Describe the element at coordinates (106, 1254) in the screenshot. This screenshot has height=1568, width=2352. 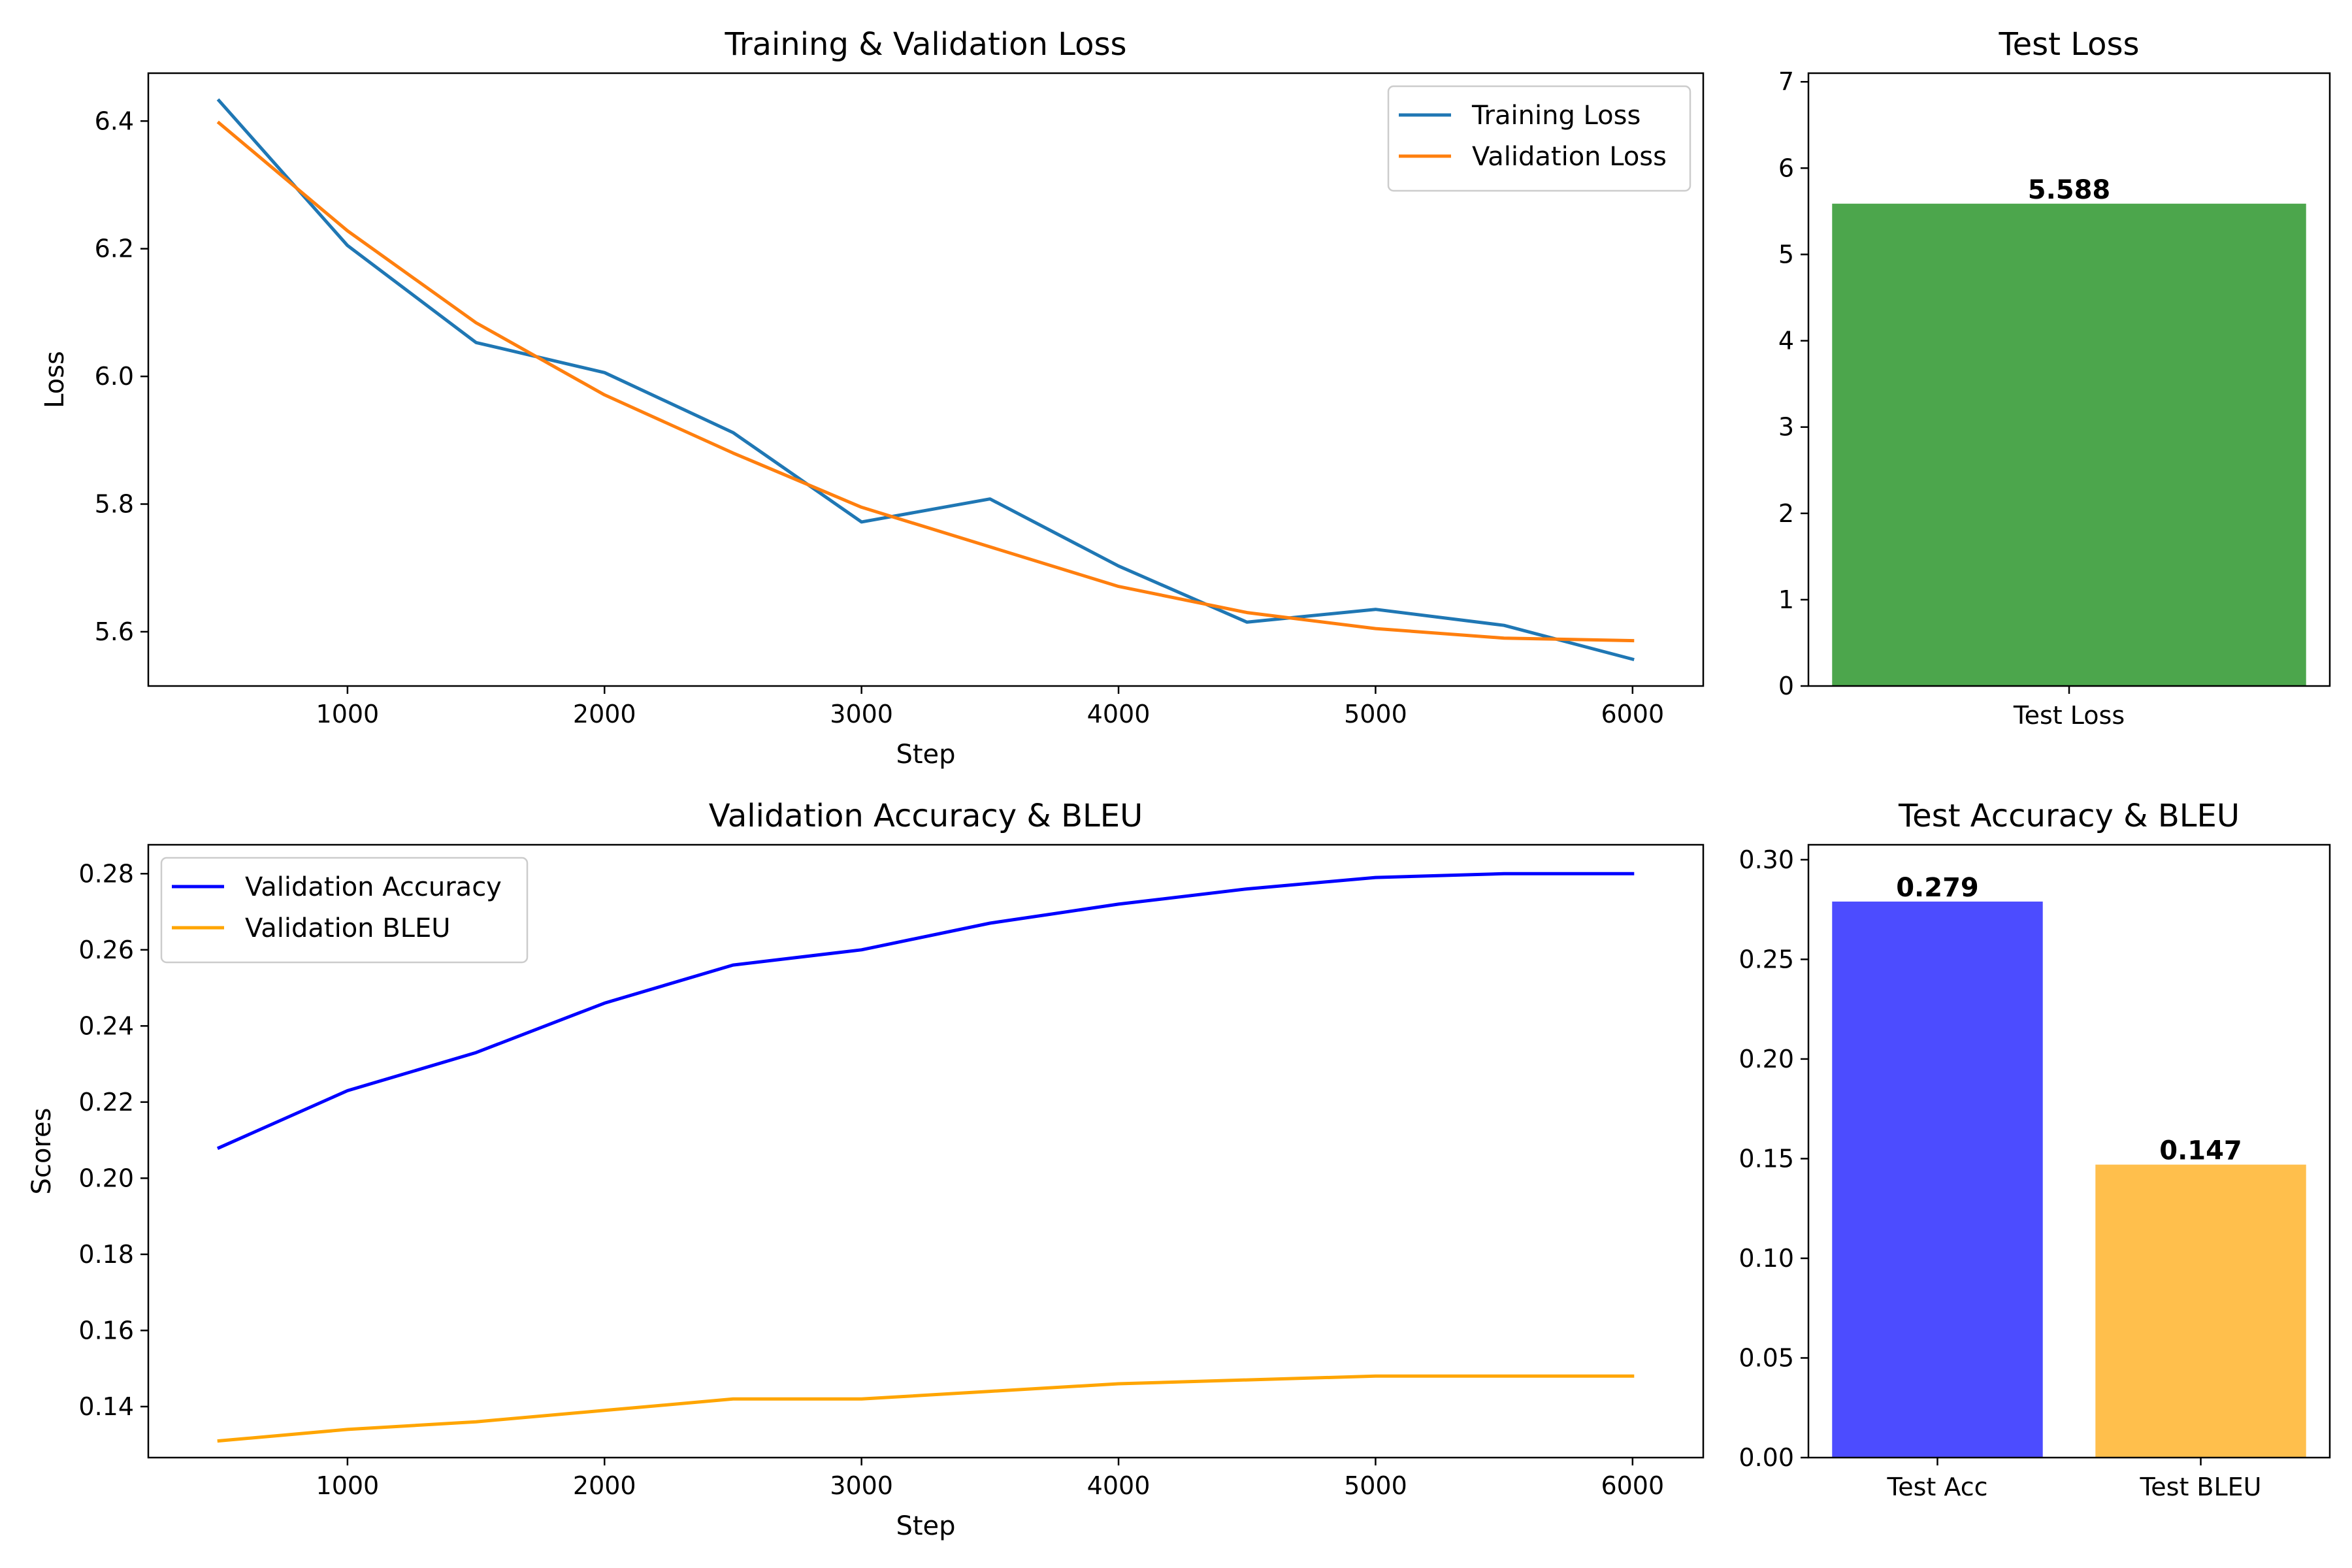
I see `y-tick-label: 0.18` at that location.